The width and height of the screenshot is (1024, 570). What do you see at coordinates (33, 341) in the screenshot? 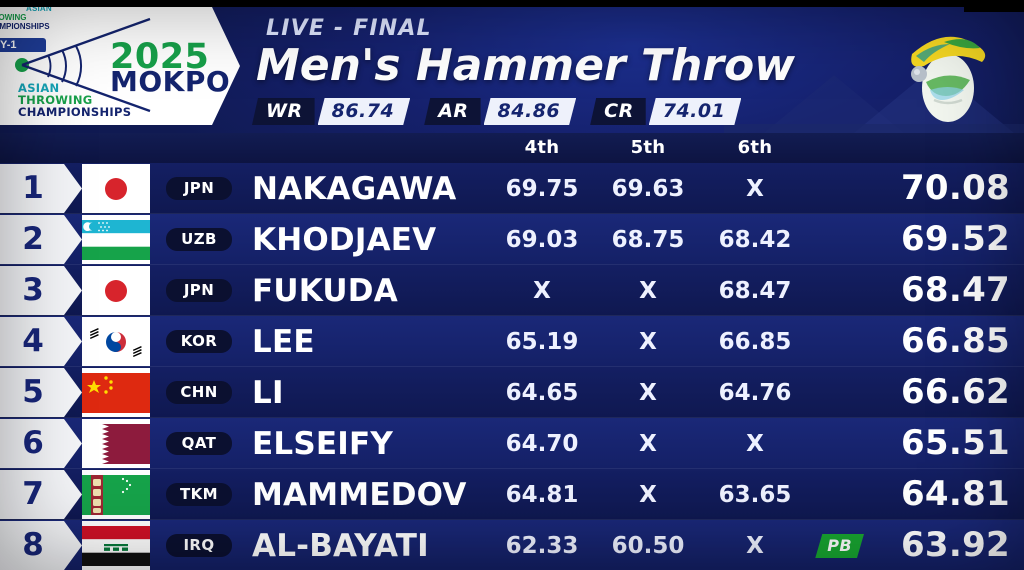
I see `rank-number: 4` at bounding box center [33, 341].